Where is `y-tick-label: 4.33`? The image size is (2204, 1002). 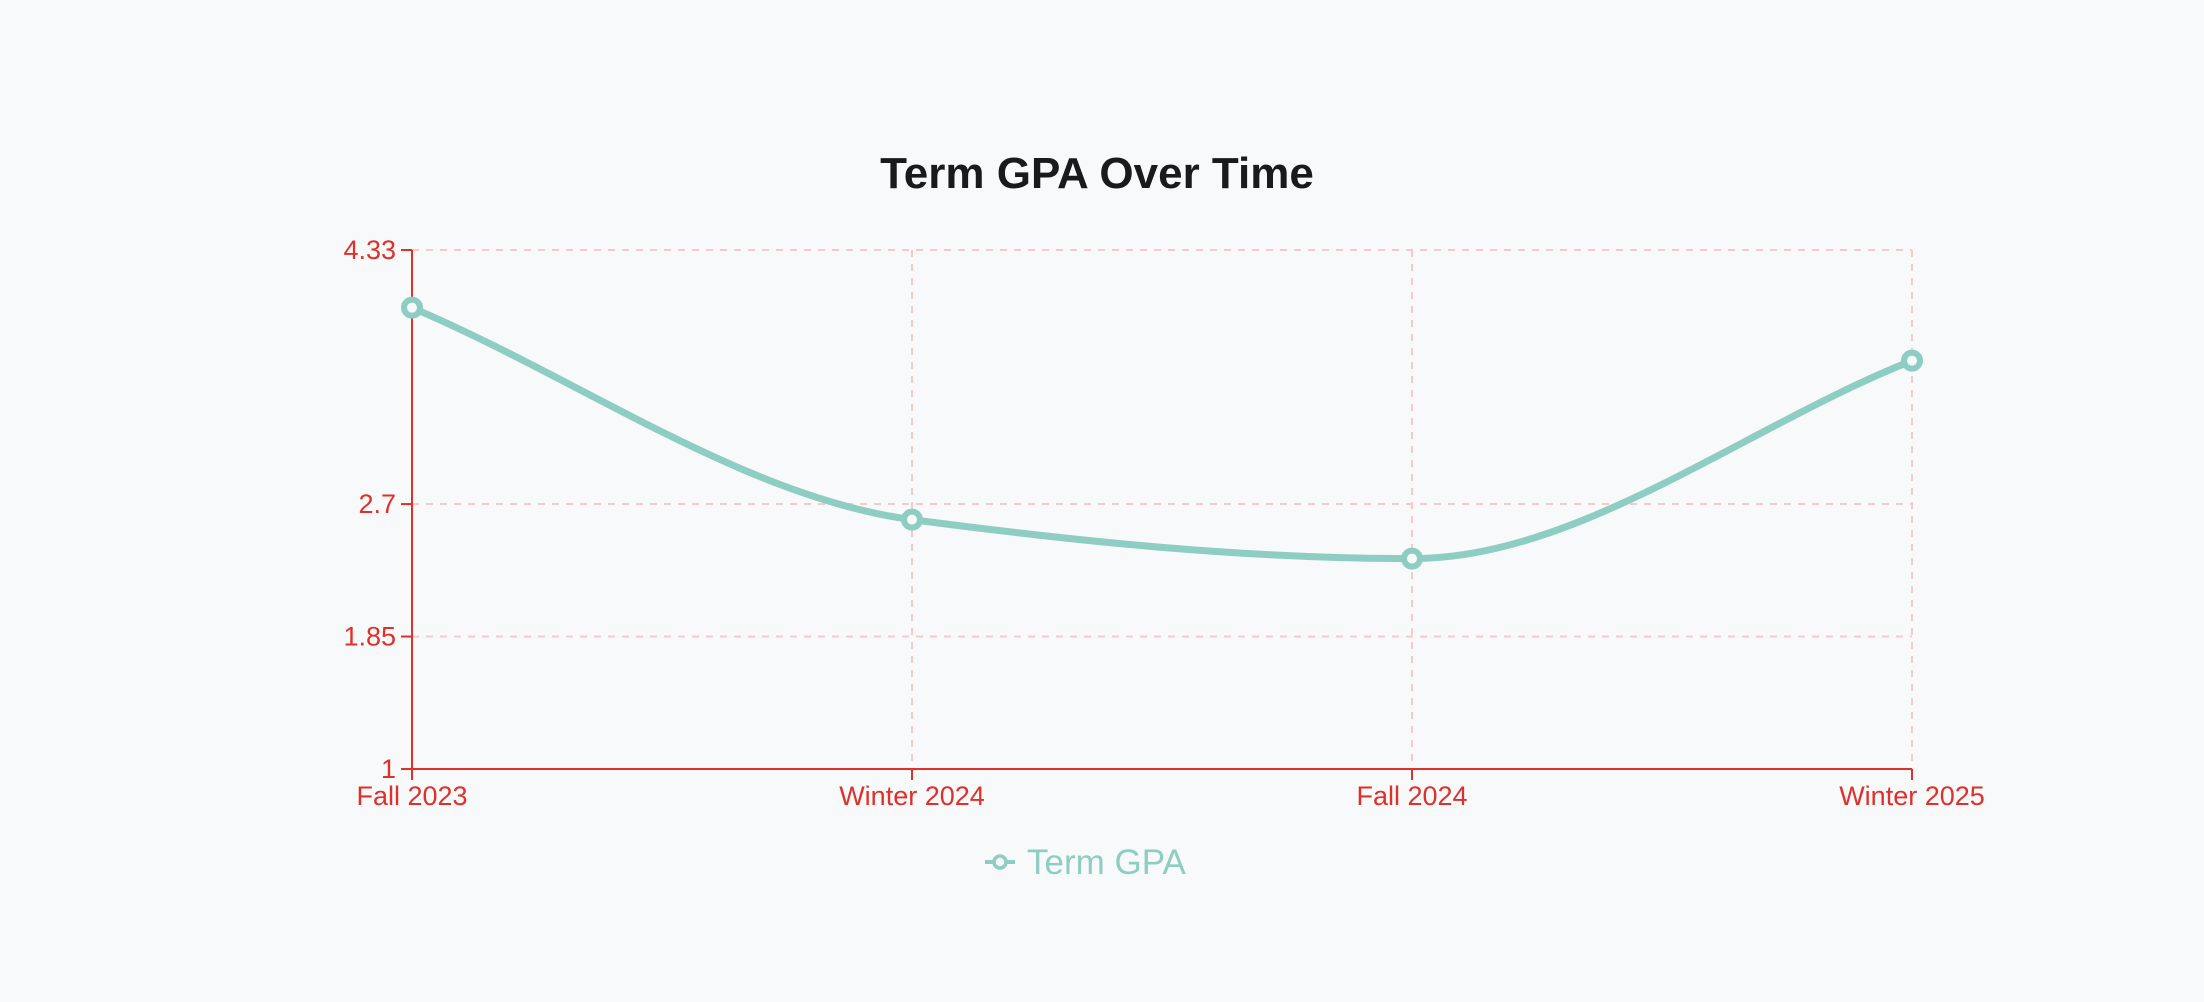
y-tick-label: 4.33 is located at coordinates (369, 250).